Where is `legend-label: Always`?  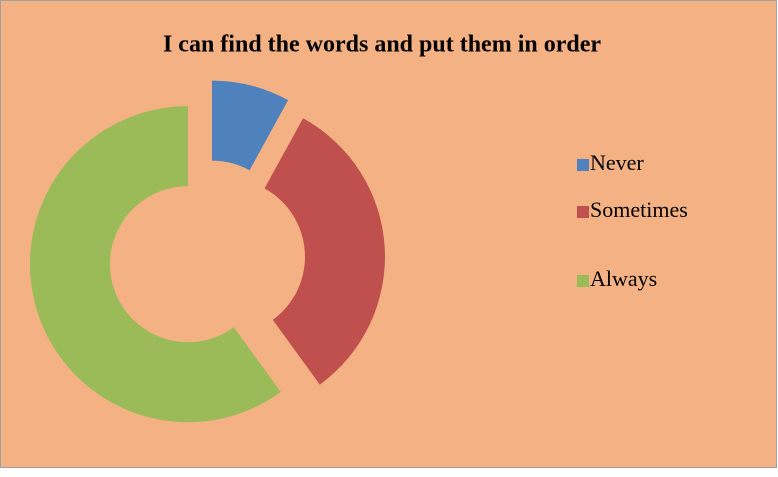
legend-label: Always is located at coordinates (623, 278).